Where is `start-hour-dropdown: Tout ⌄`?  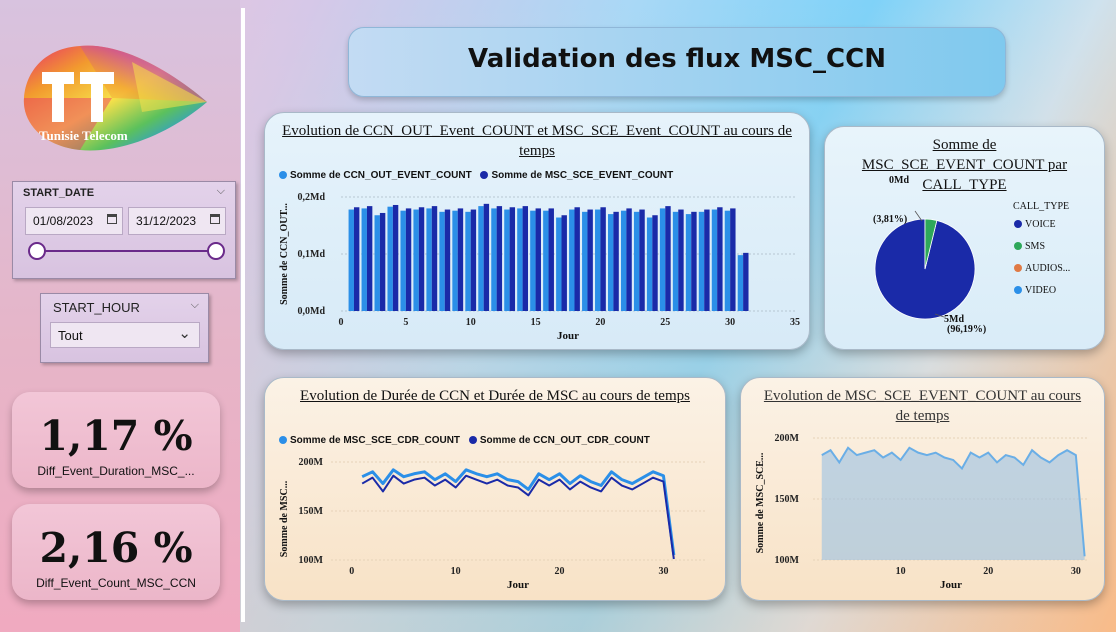
start-hour-dropdown: Tout ⌄ is located at coordinates (125, 335).